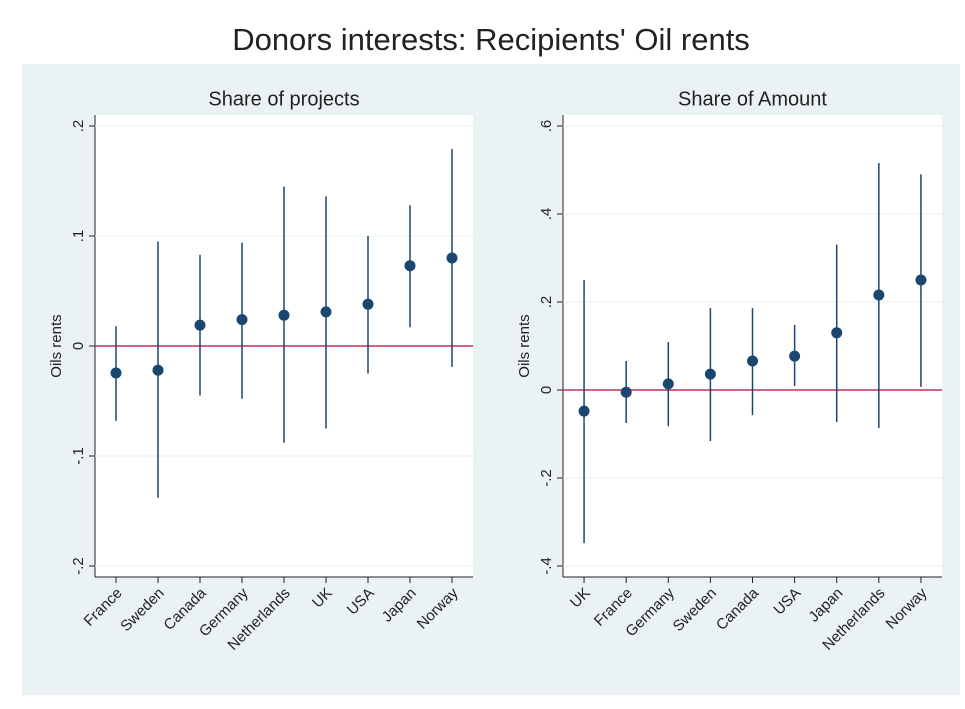 This screenshot has height=709, width=965. What do you see at coordinates (546, 566) in the screenshot?
I see `y-tick-label: -.4` at bounding box center [546, 566].